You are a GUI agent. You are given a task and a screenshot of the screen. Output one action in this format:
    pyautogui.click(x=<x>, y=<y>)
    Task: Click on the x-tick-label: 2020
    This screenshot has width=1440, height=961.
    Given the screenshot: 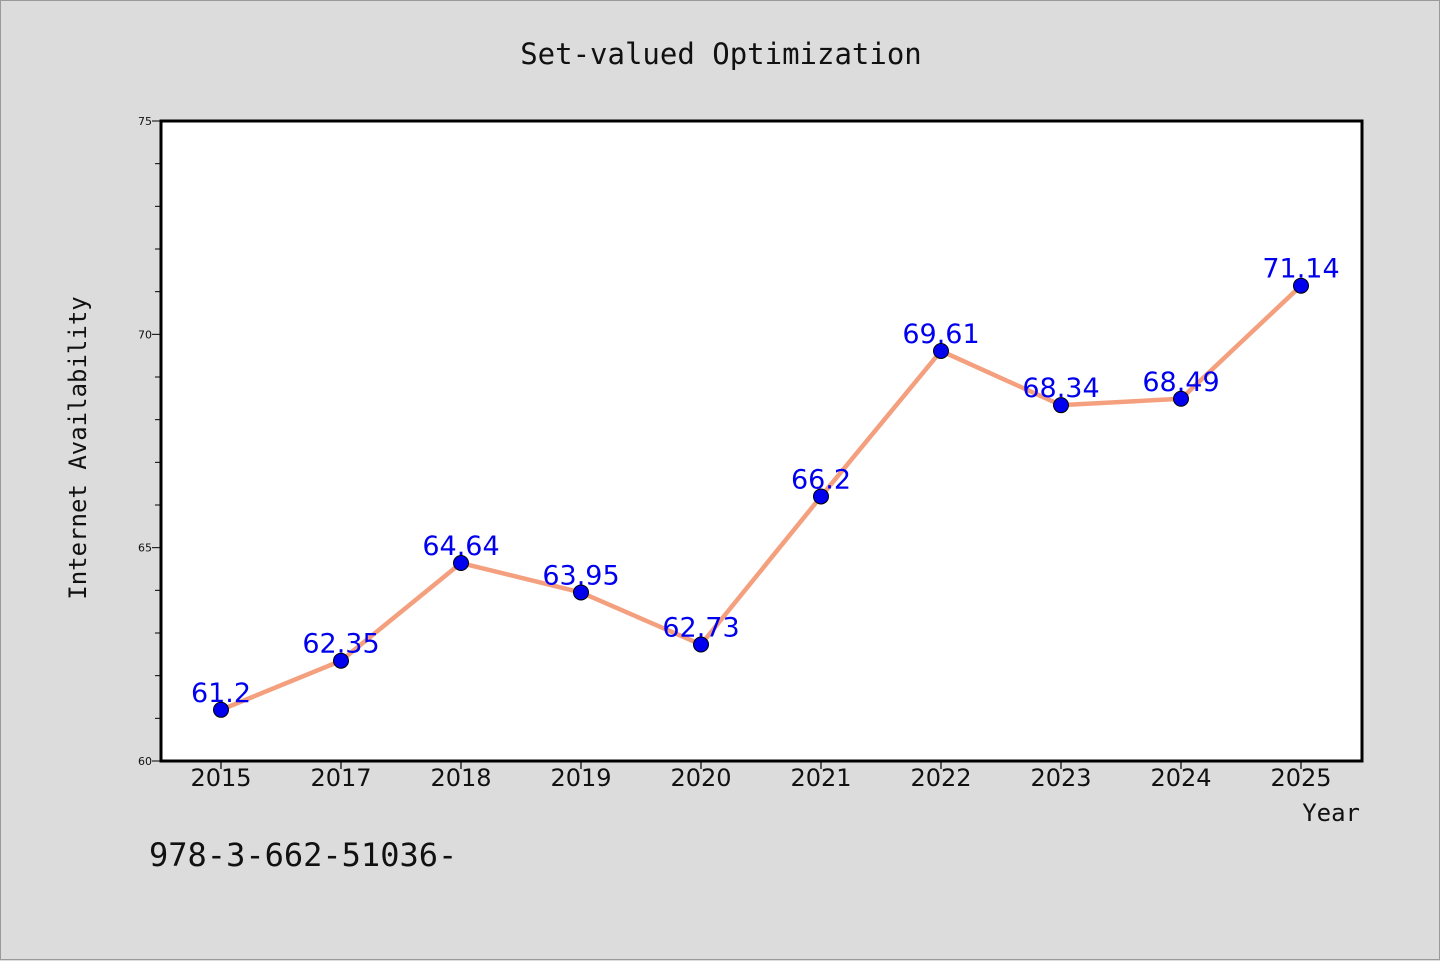 What is the action you would take?
    pyautogui.click(x=700, y=778)
    